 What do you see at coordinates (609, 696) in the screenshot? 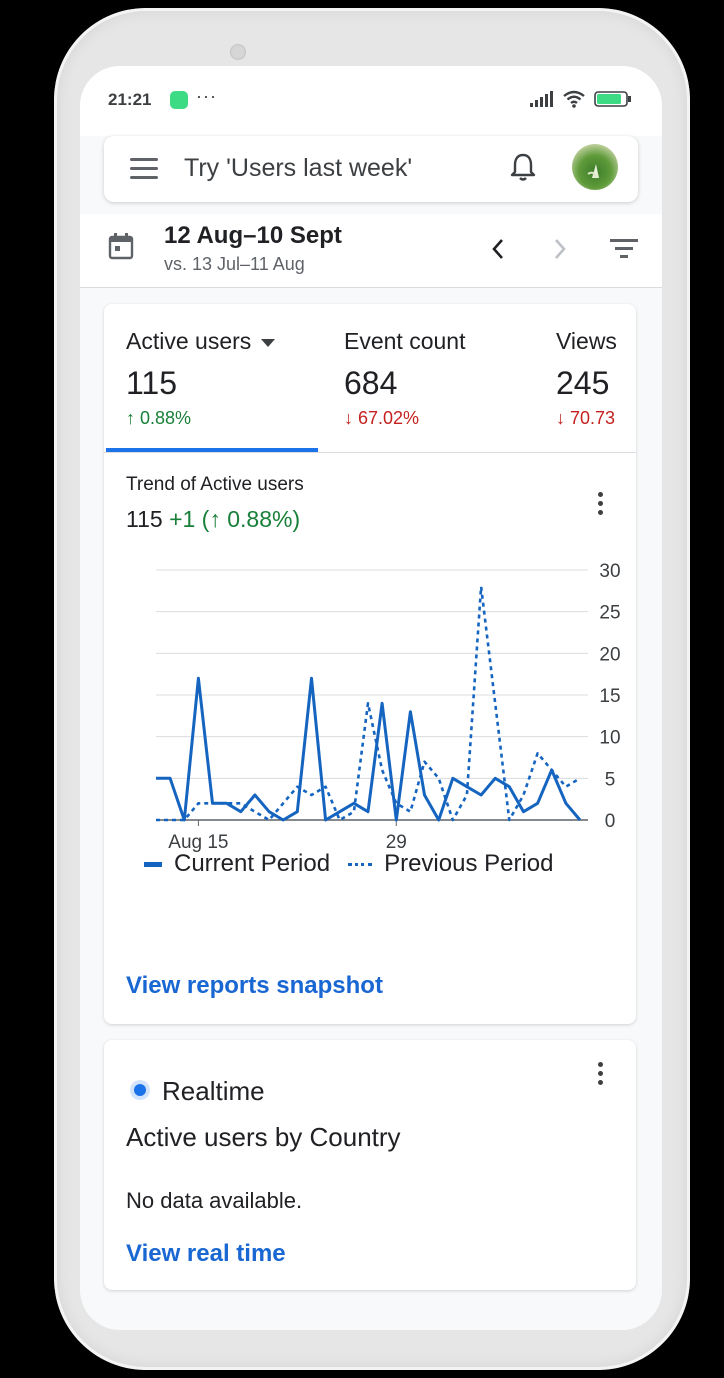
I see `y-tick-label: 15` at bounding box center [609, 696].